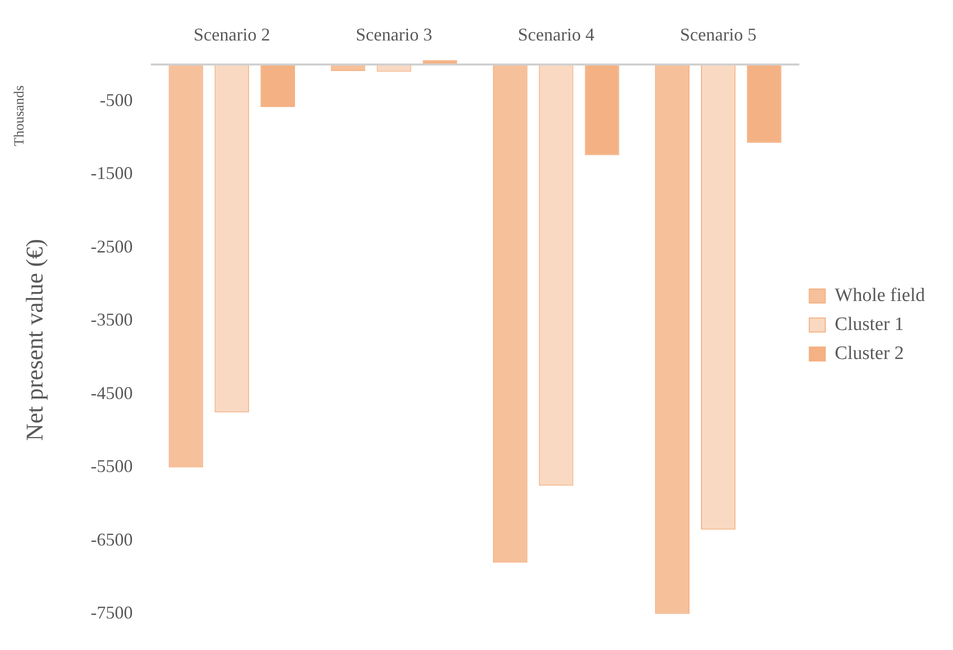 The image size is (953, 650). What do you see at coordinates (111, 173) in the screenshot?
I see `y-tick-label: -1500` at bounding box center [111, 173].